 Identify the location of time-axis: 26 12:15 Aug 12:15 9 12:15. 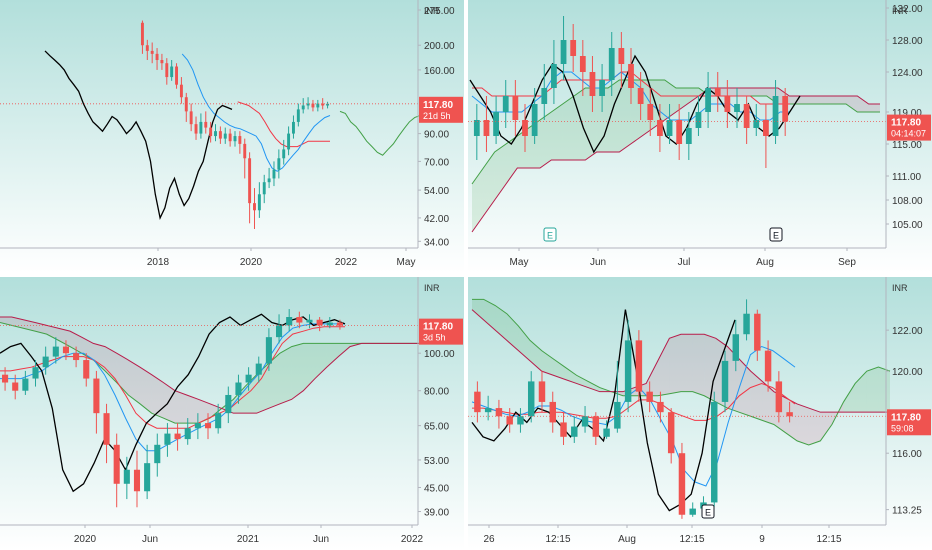
(662, 535).